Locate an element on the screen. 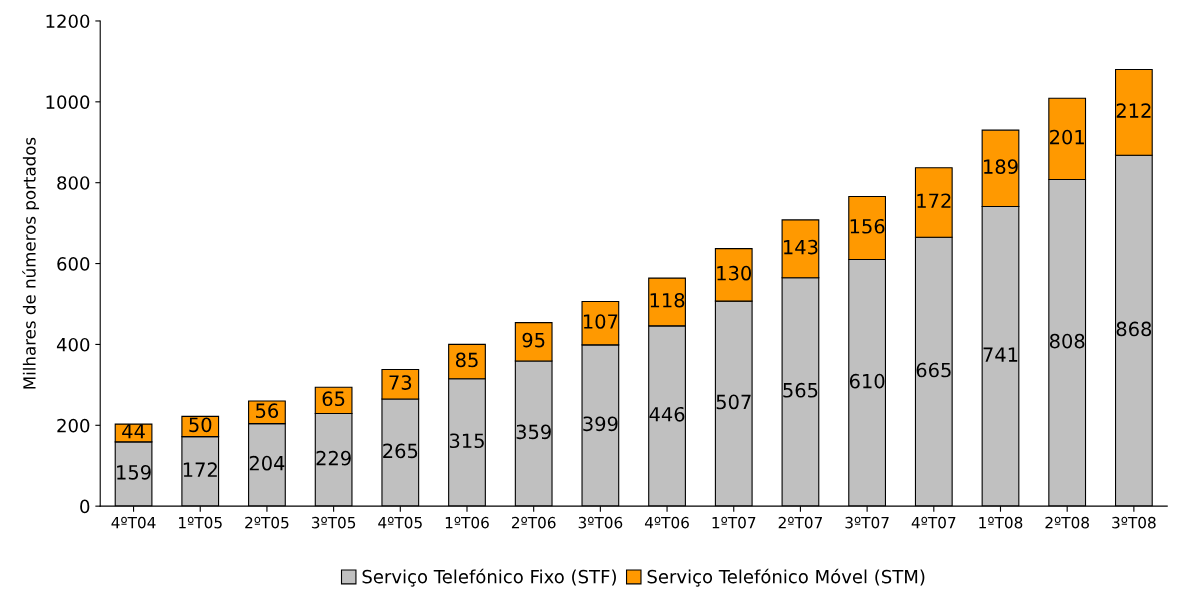 The image size is (1179, 599). data-label: 95 is located at coordinates (533, 340).